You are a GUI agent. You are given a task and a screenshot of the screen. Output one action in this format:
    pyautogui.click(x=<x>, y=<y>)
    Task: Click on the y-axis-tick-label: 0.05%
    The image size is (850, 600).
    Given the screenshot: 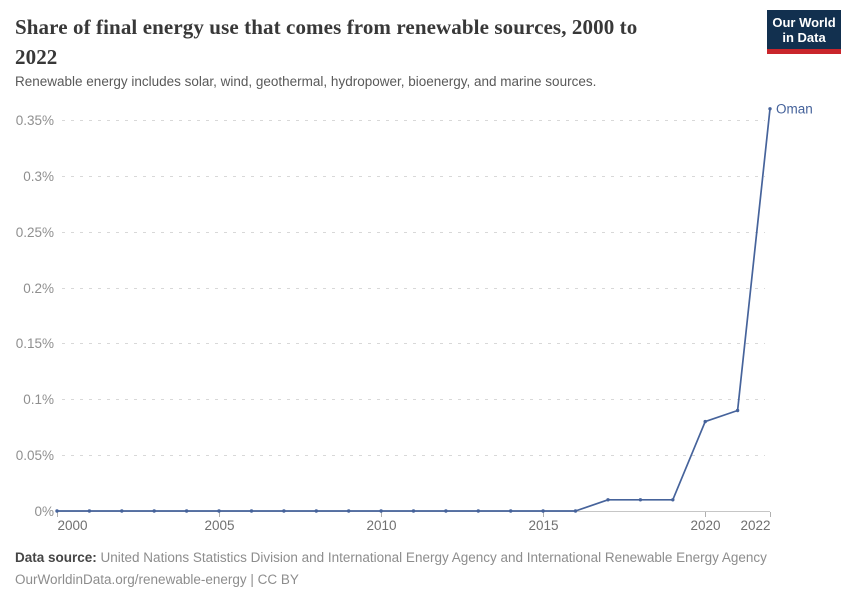 What is the action you would take?
    pyautogui.click(x=35, y=455)
    